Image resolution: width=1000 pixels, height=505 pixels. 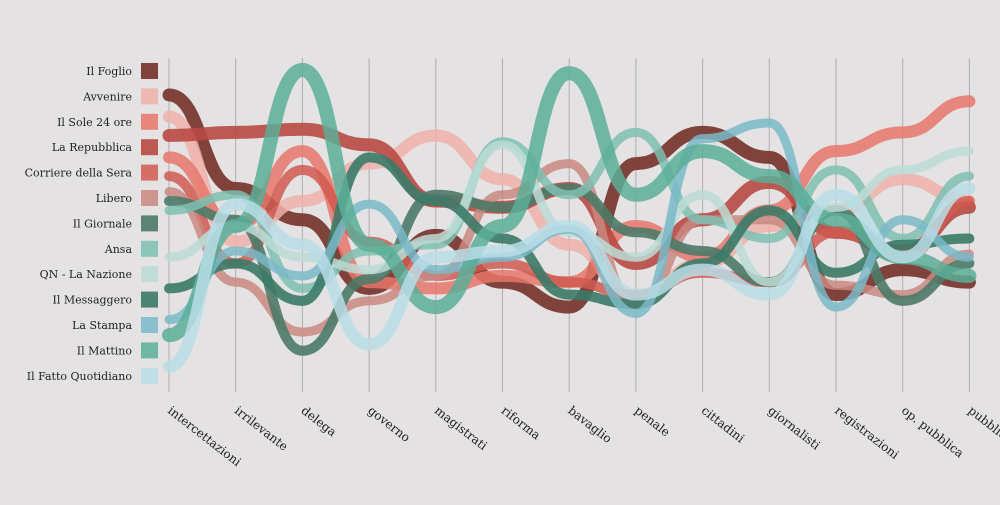 I want to click on legend-swatch-il-fatto-quotidiano, so click(x=149, y=375).